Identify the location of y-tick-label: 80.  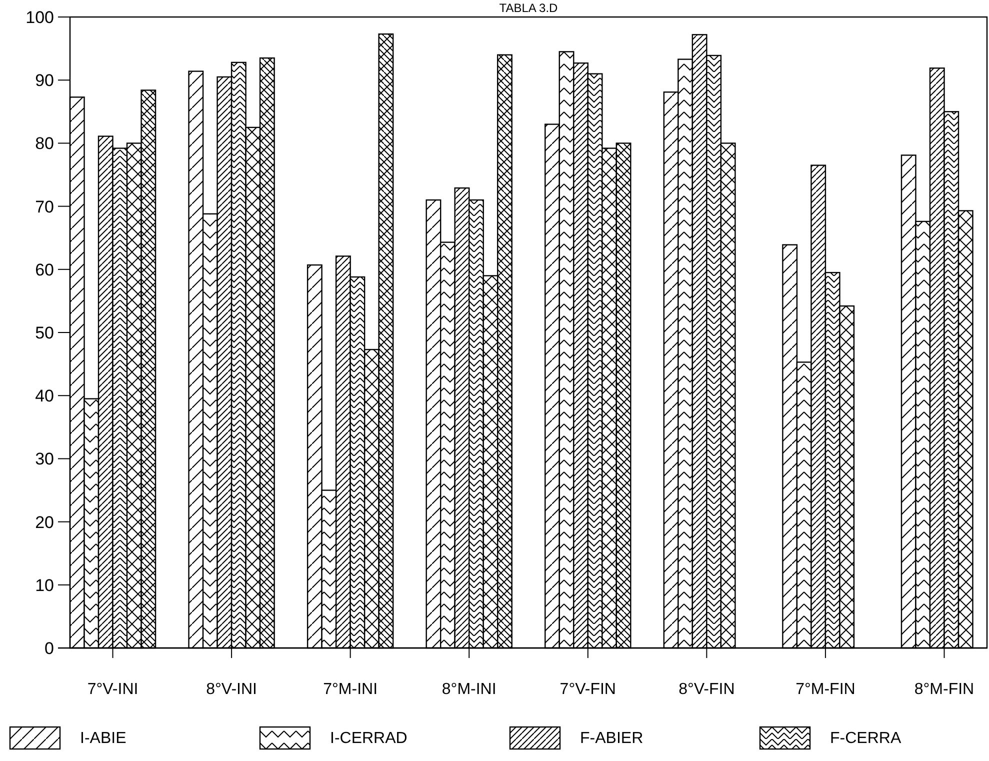
(44, 144).